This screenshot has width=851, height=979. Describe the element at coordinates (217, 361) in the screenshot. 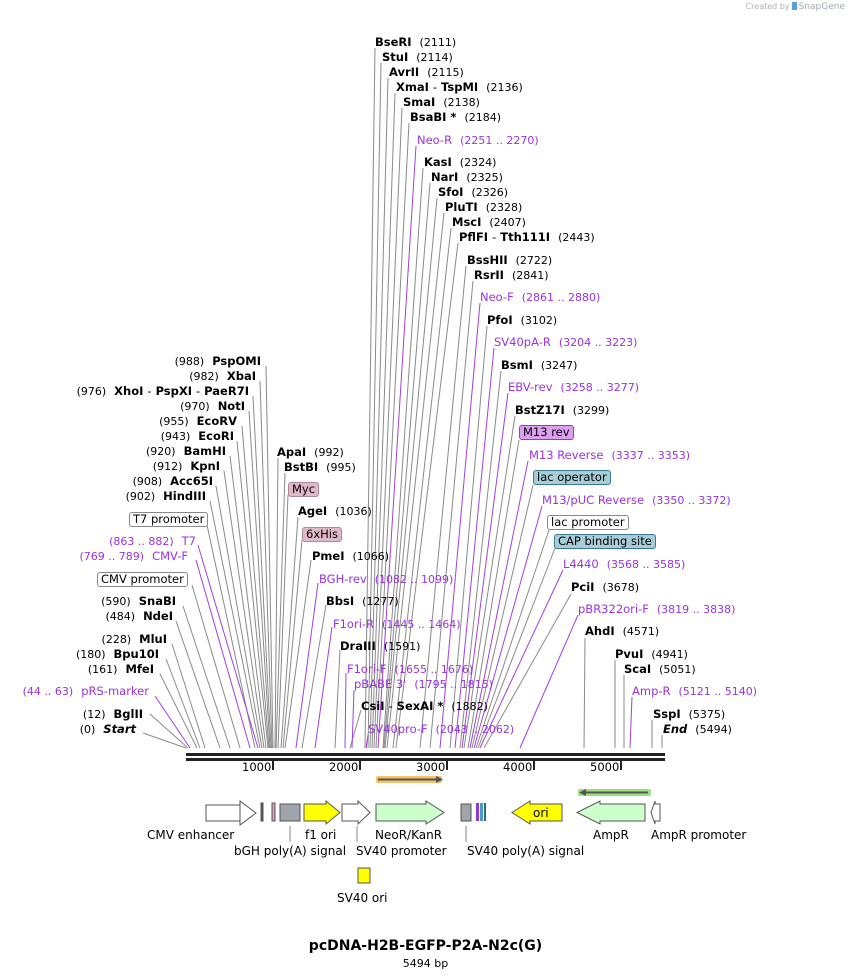

I see `site-label: (988) PspOMI` at that location.